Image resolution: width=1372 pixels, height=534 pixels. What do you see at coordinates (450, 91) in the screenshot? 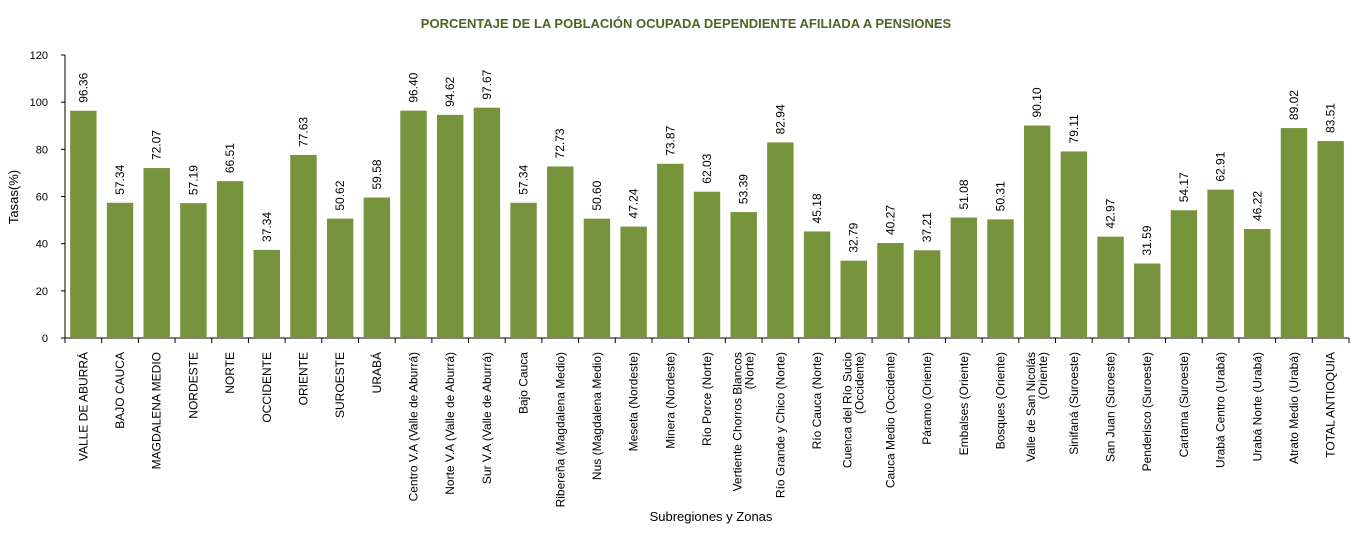
I see `data-label: 94.62` at bounding box center [450, 91].